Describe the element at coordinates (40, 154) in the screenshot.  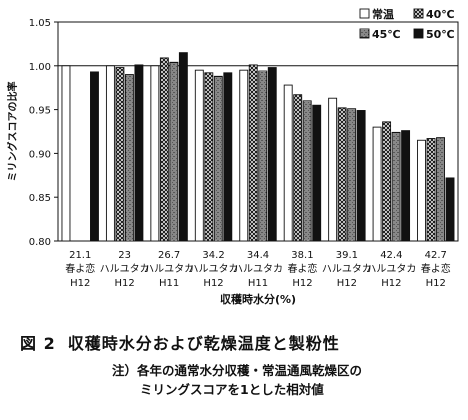
I see `y-tick-label: 0.90` at that location.